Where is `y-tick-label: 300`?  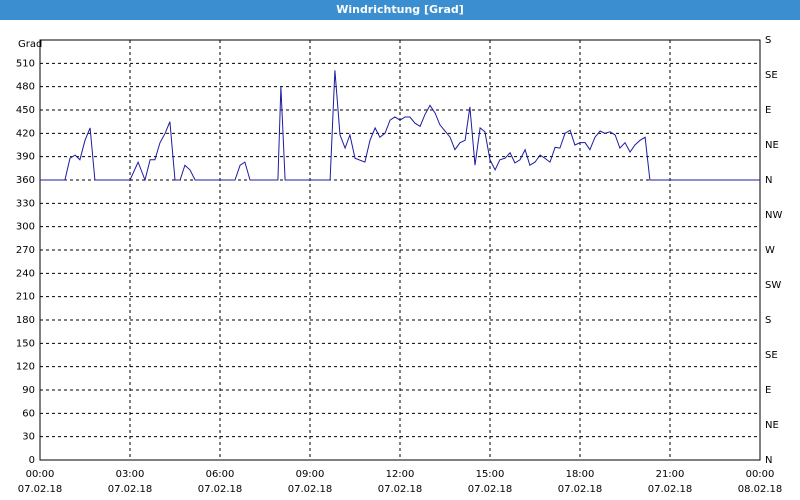
y-tick-label: 300 is located at coordinates (25, 227).